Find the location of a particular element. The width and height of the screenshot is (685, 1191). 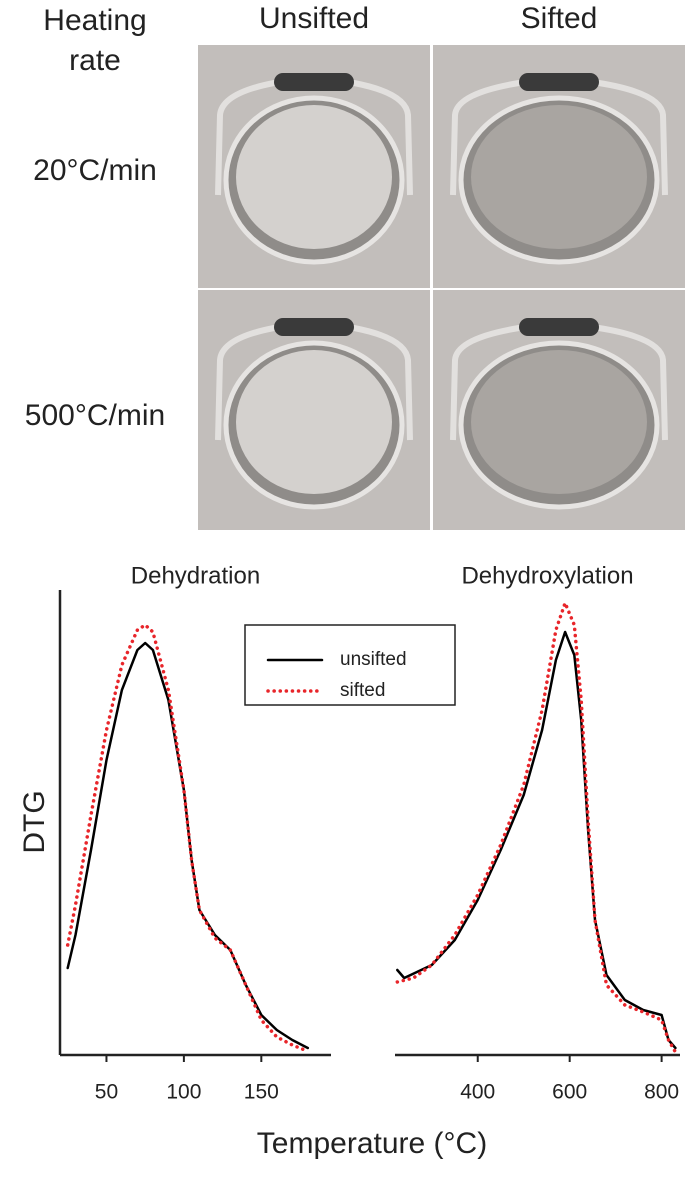

x-tick-label: 50 is located at coordinates (106, 1092).